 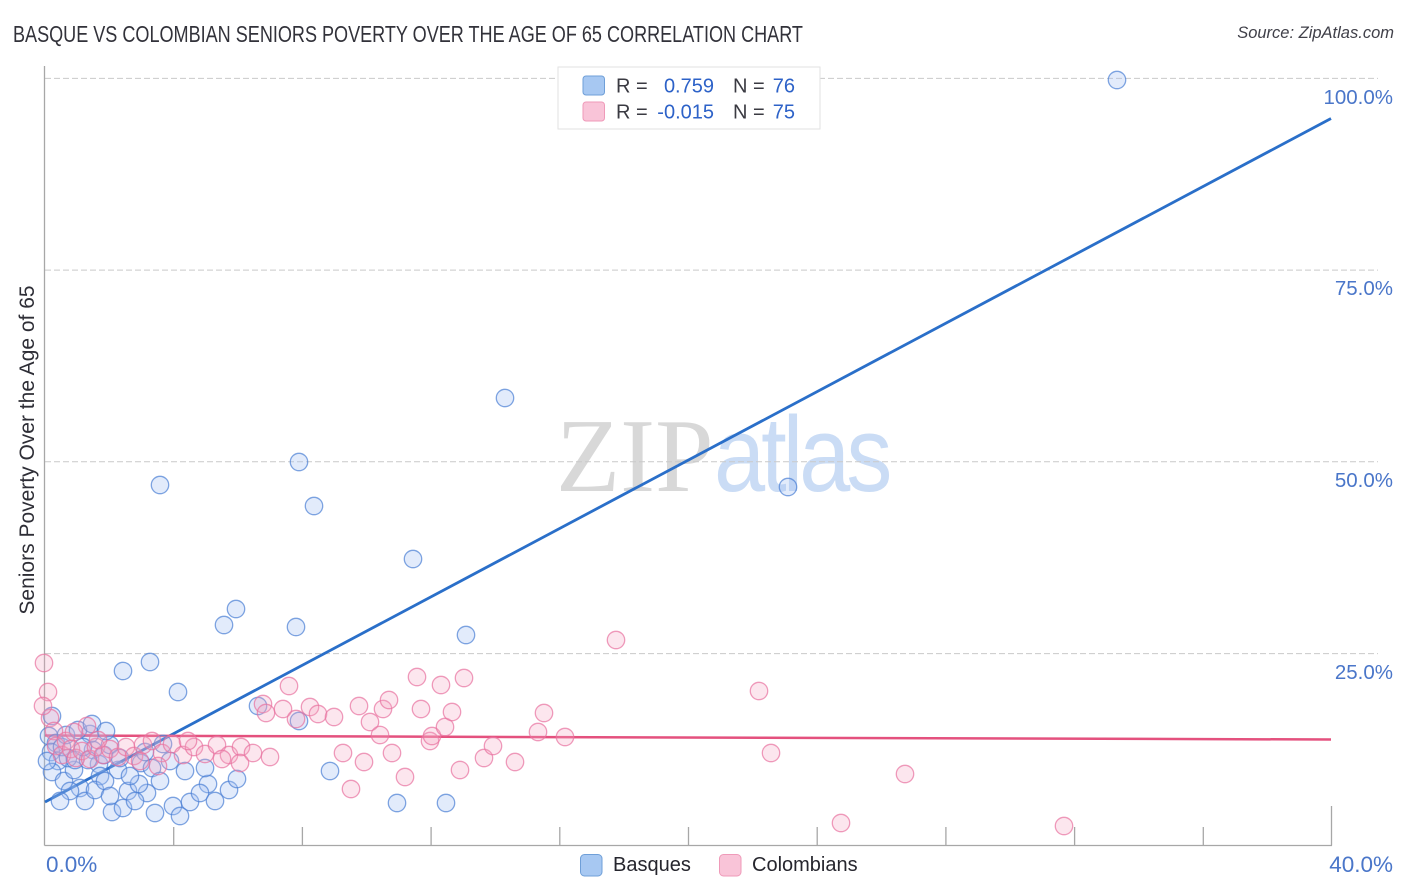 I want to click on svg-text: 40.0%, so click(x=1361, y=864).